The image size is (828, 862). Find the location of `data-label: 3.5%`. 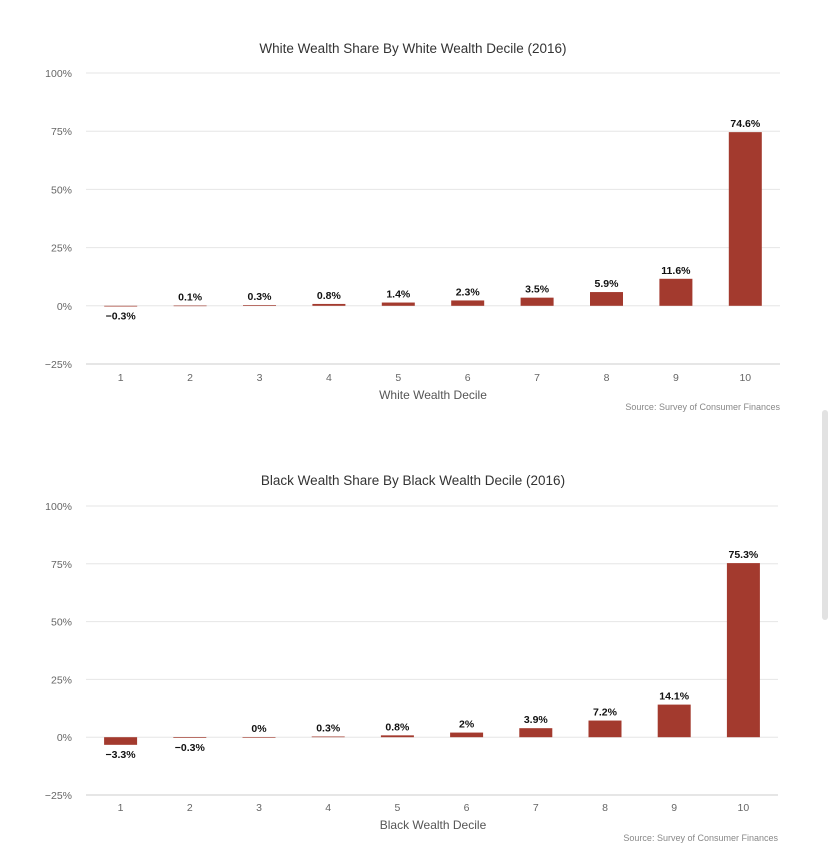

data-label: 3.5% is located at coordinates (537, 290).